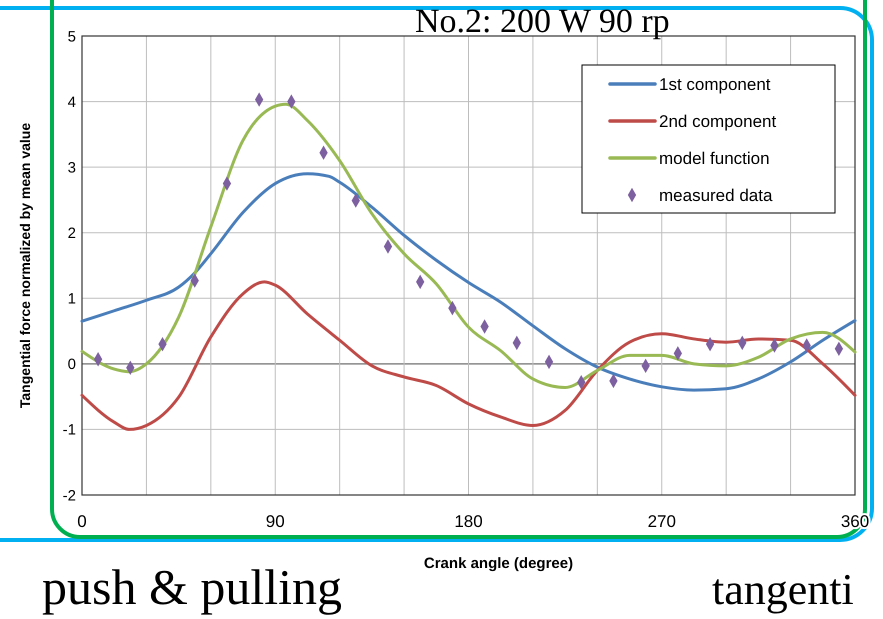 The width and height of the screenshot is (883, 619). Describe the element at coordinates (499, 563) in the screenshot. I see `x-axis-title: Crank angle (degree)` at that location.